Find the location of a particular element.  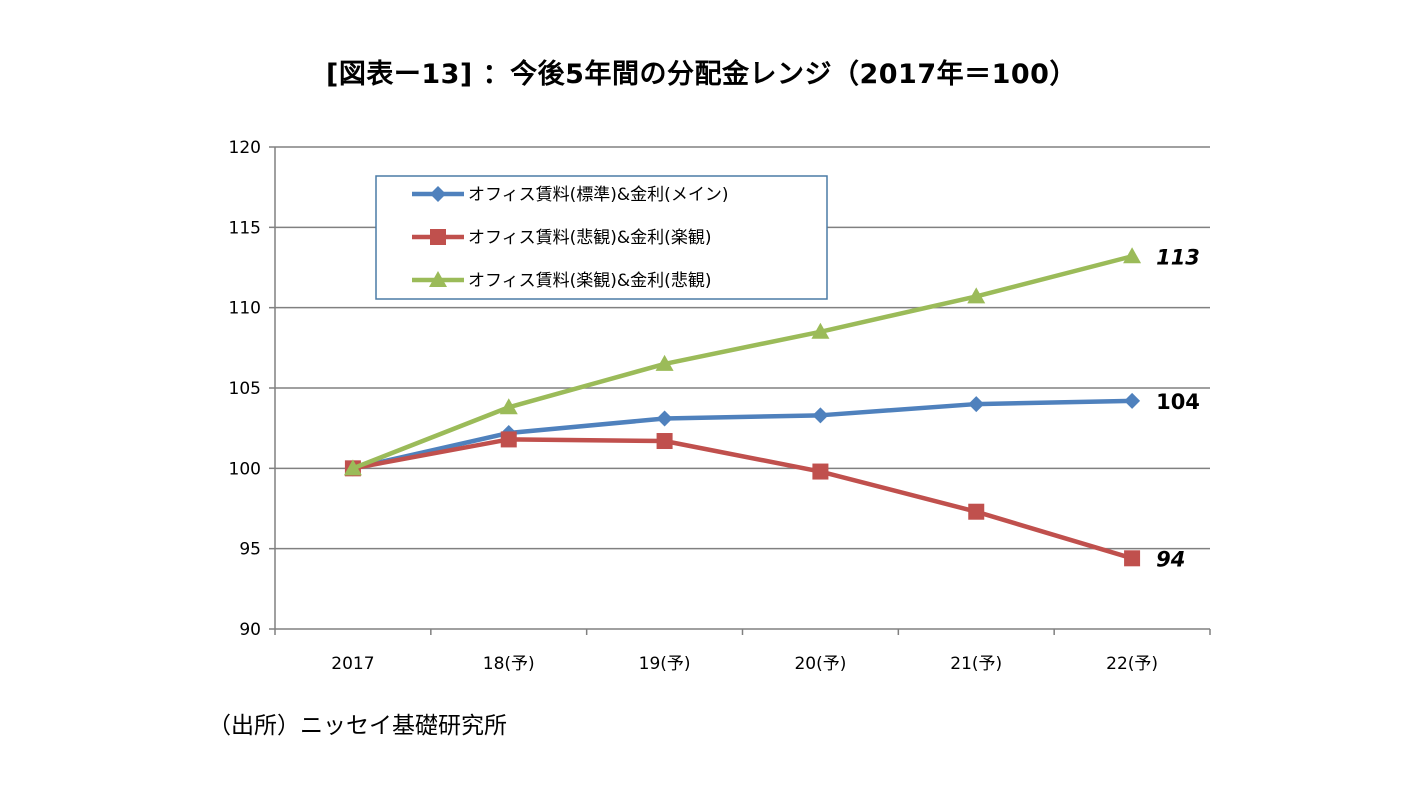

tick-label-y: 95 is located at coordinates (250, 550).